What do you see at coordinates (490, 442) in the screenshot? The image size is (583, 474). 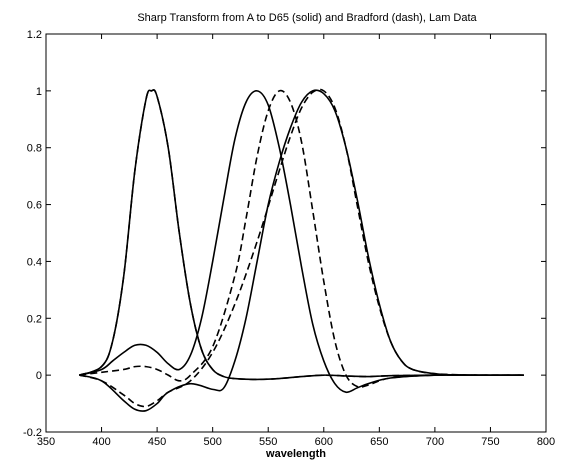 I see `x-tick-label: 750` at bounding box center [490, 442].